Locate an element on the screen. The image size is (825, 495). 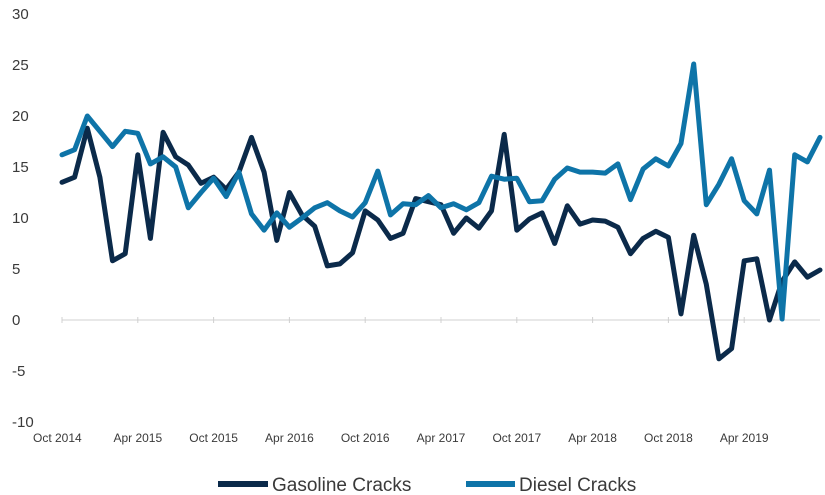
x-tick-label: Apr 2019 is located at coordinates (744, 438).